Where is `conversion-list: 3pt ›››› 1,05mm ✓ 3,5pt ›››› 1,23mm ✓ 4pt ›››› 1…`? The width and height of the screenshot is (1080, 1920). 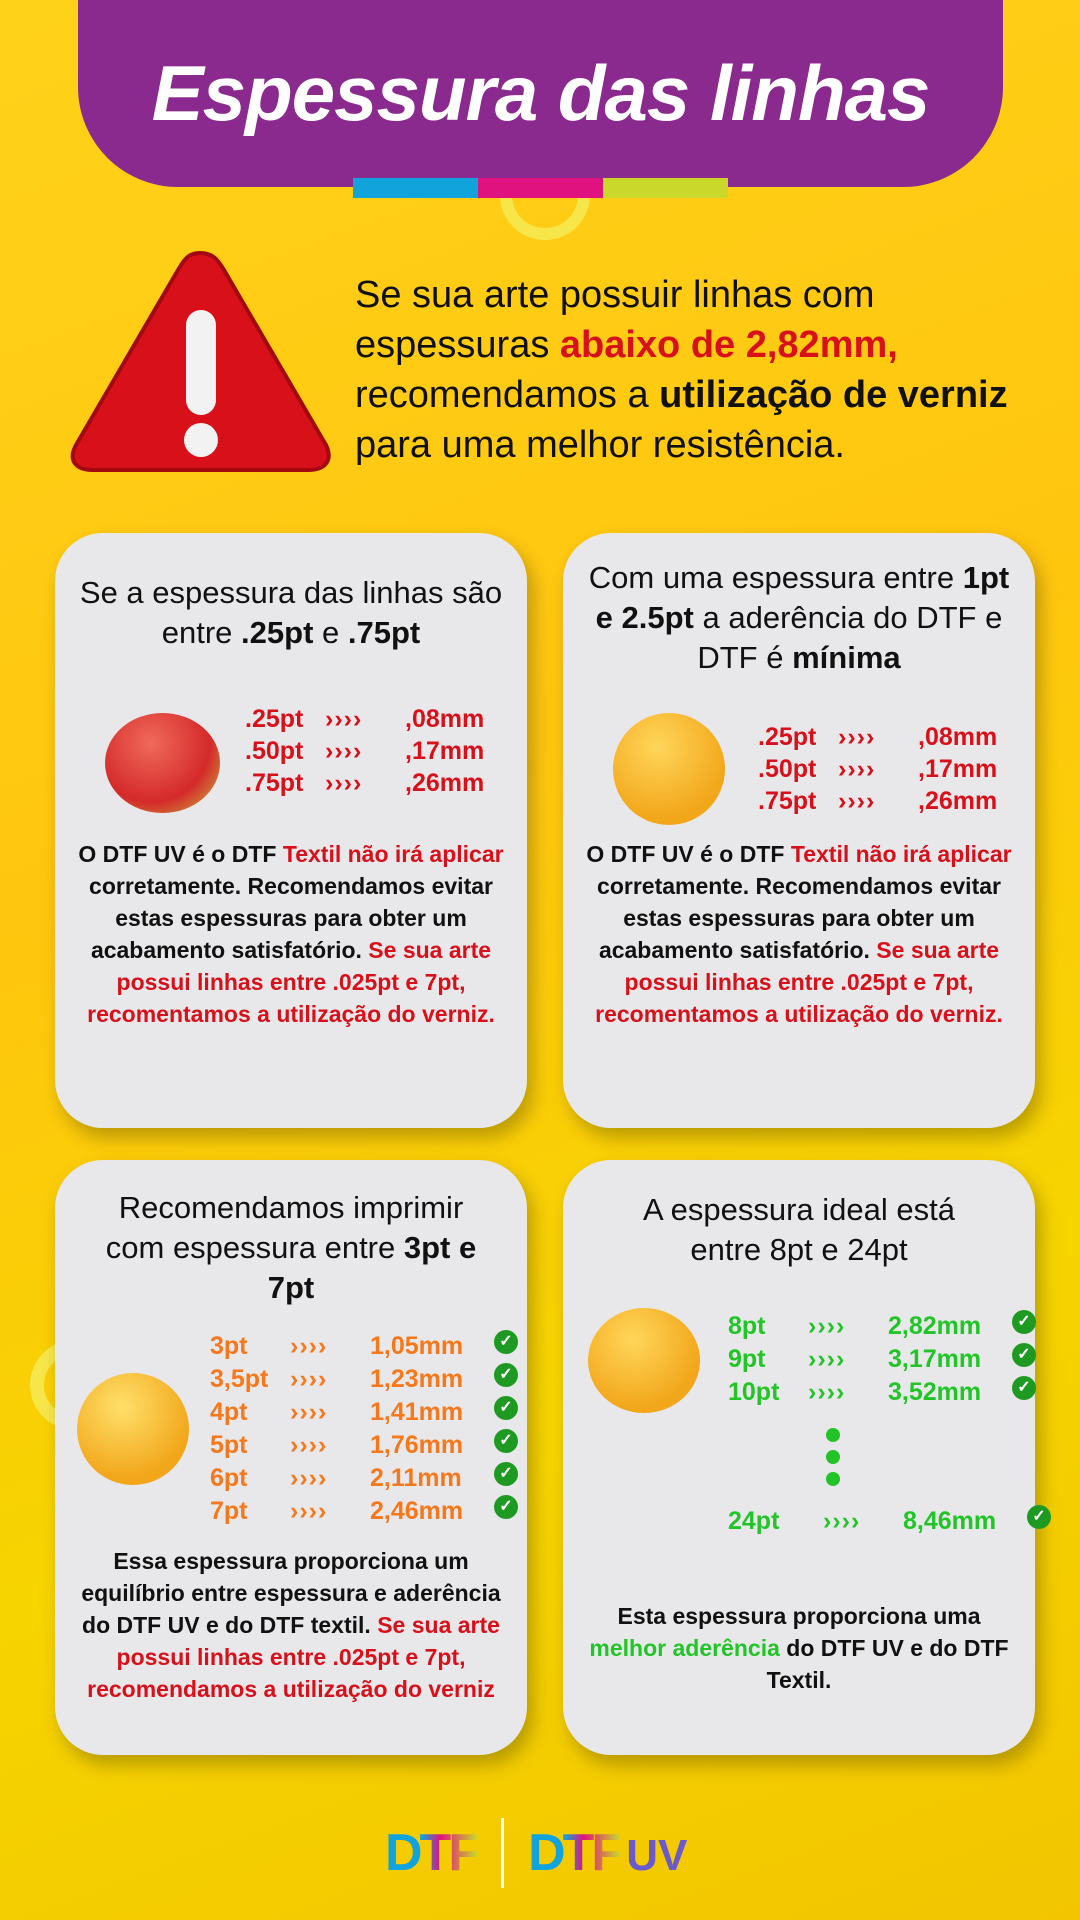
conversion-list: 3pt ›››› 1,05mm ✓ 3,5pt ›››› 1,23mm ✓ 4pt ›››› 1… is located at coordinates (364, 1429).